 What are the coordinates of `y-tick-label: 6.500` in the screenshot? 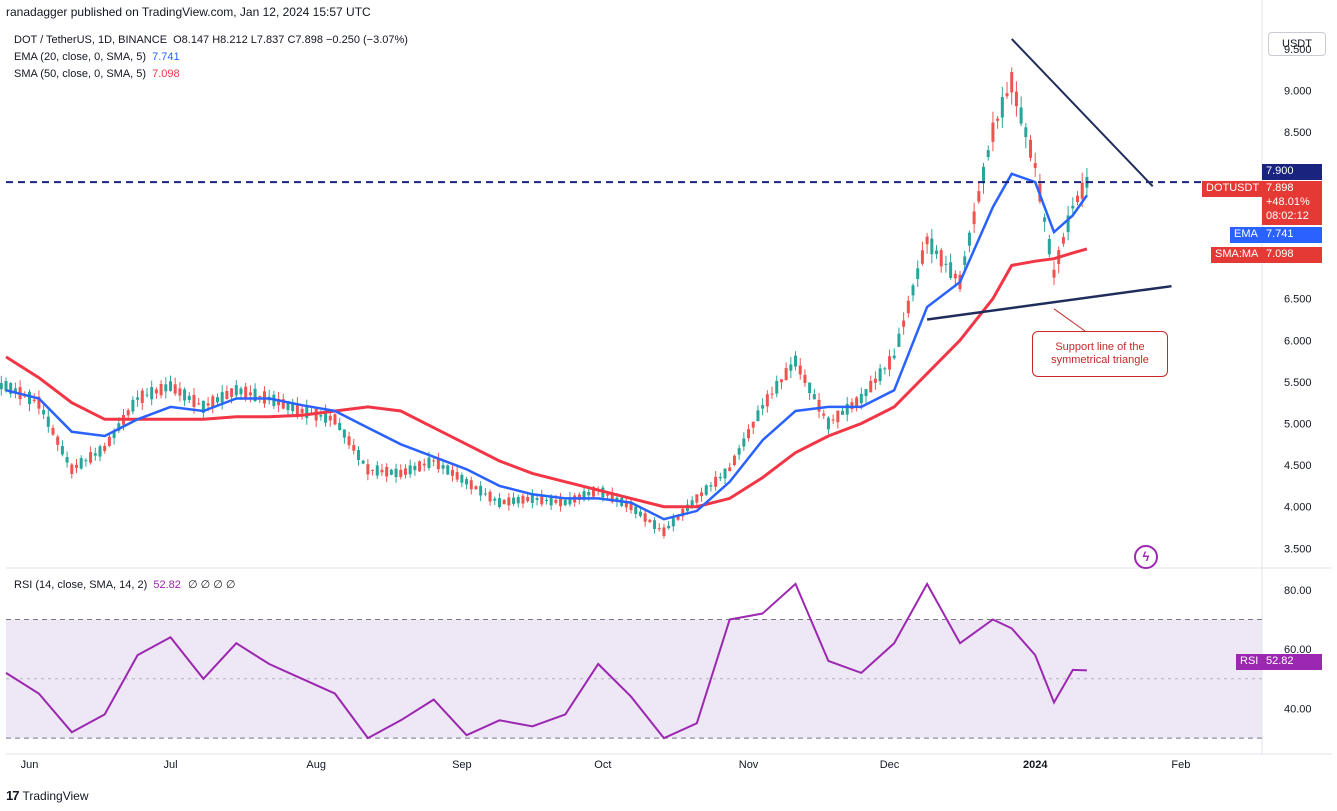 It's located at (1298, 300).